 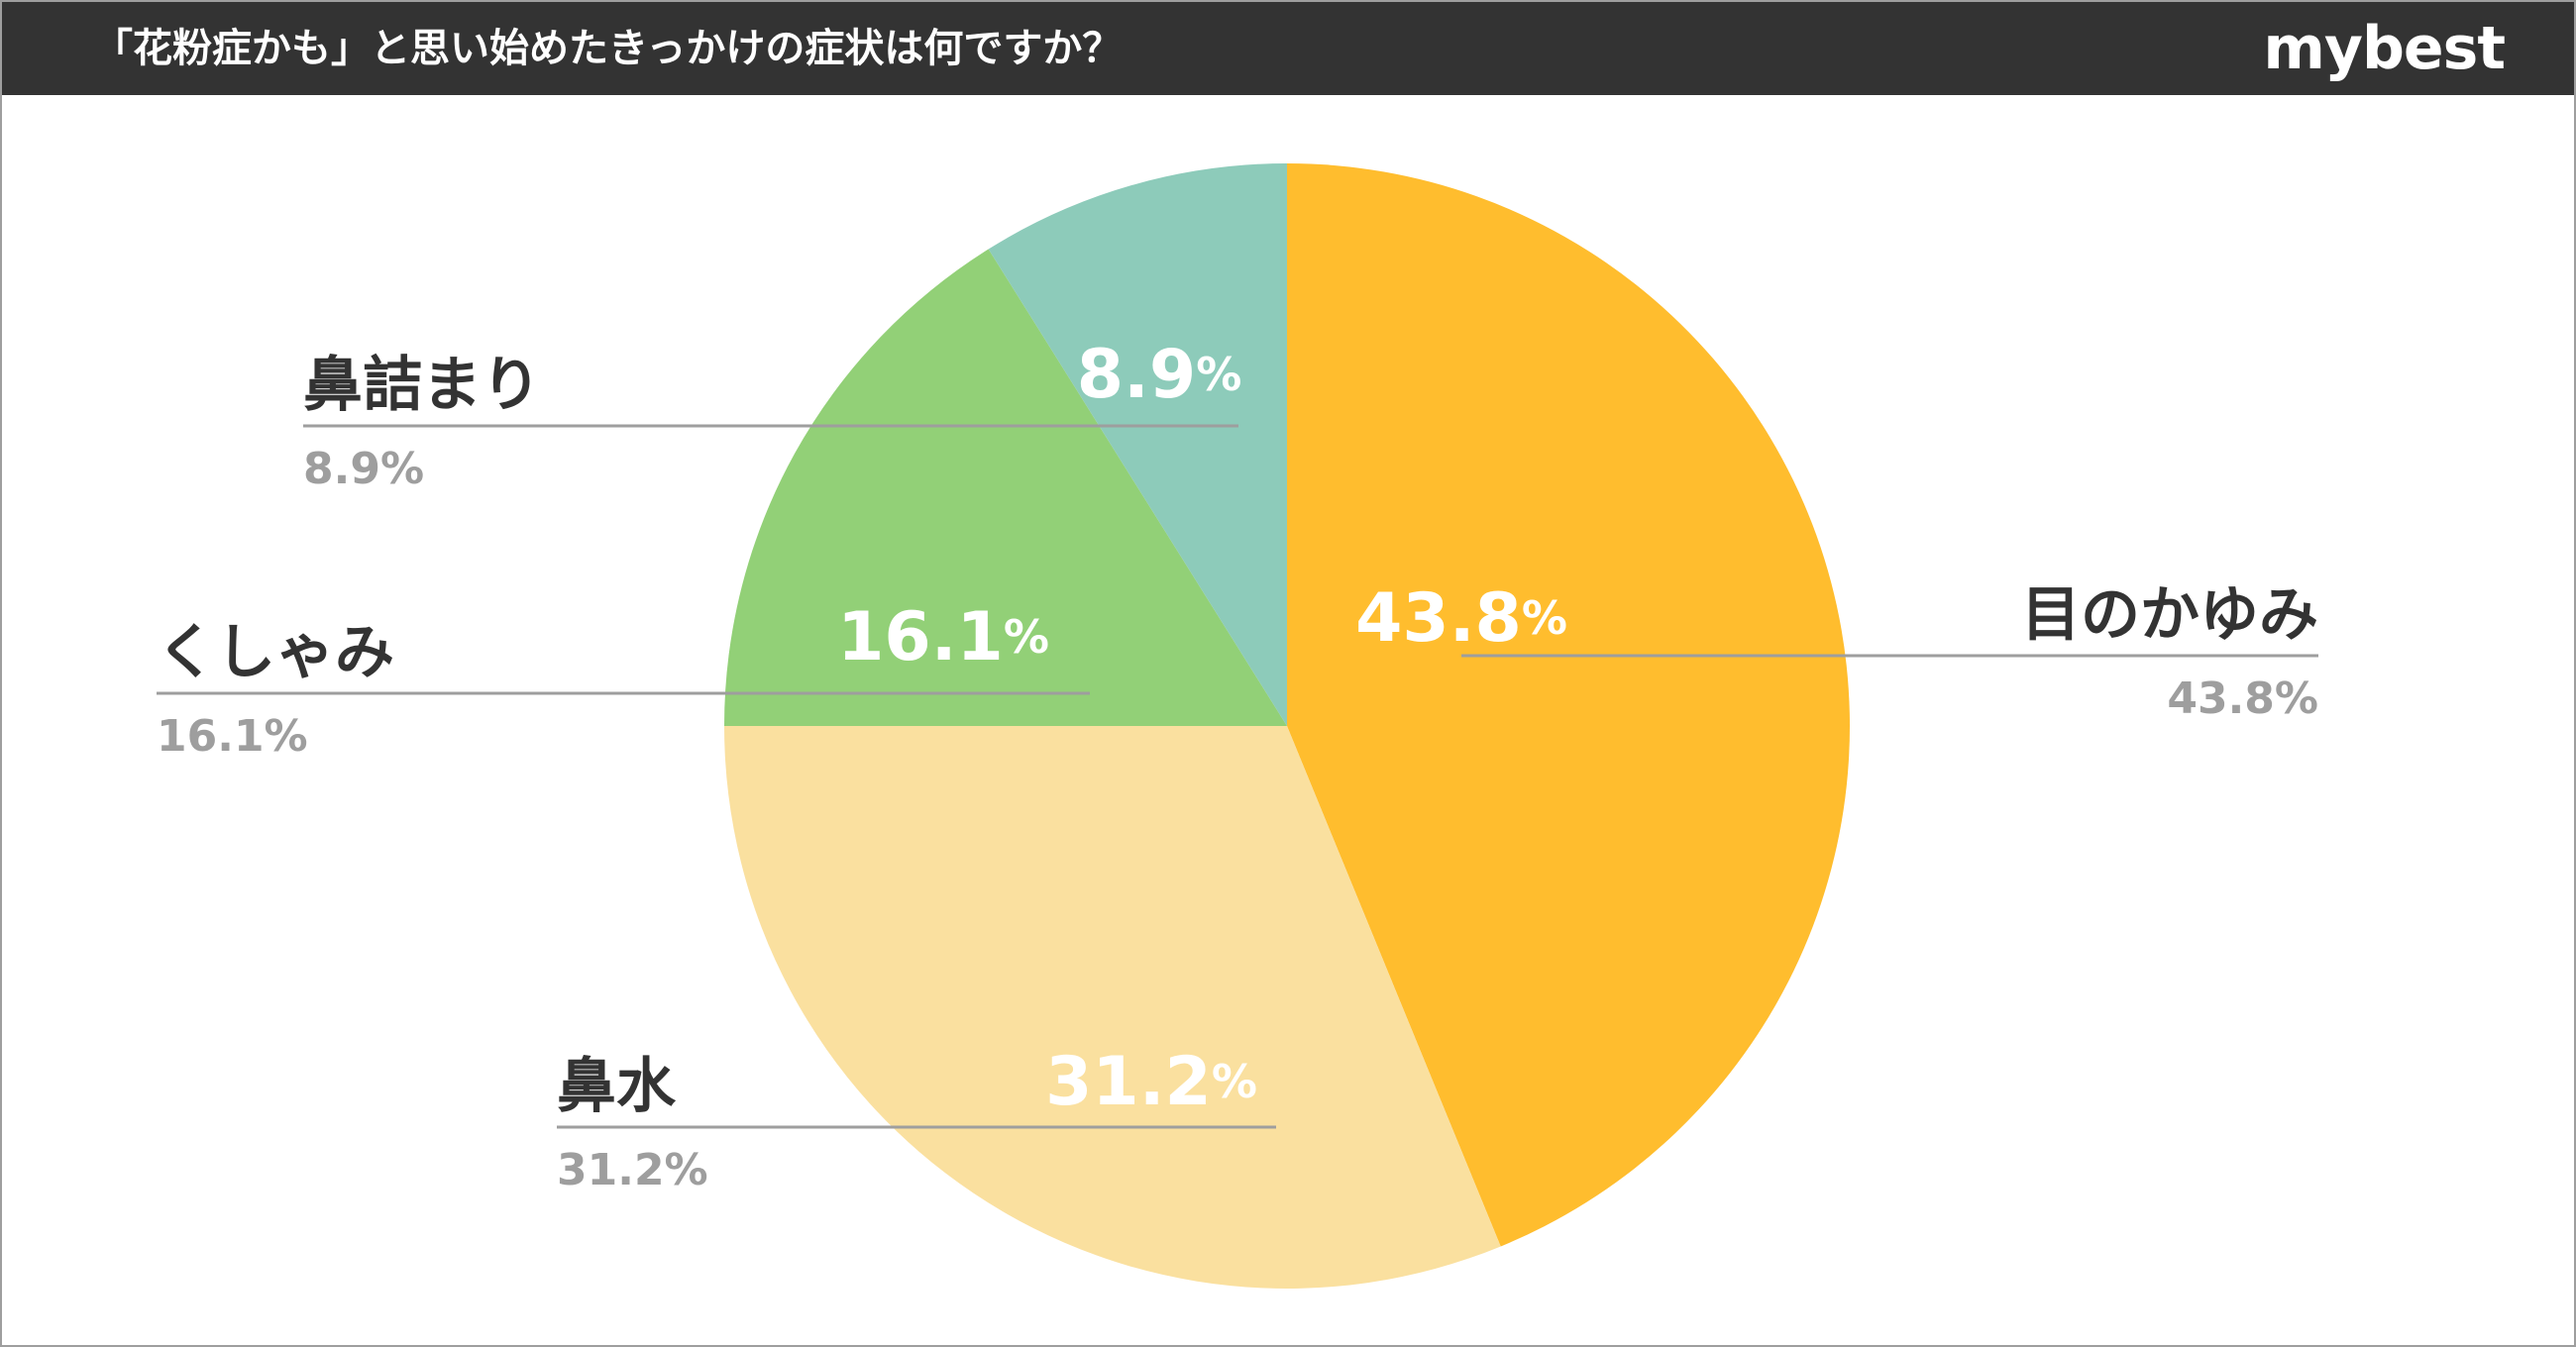 I want to click on slice-value-label-1: 43.8%, so click(x=1461, y=618).